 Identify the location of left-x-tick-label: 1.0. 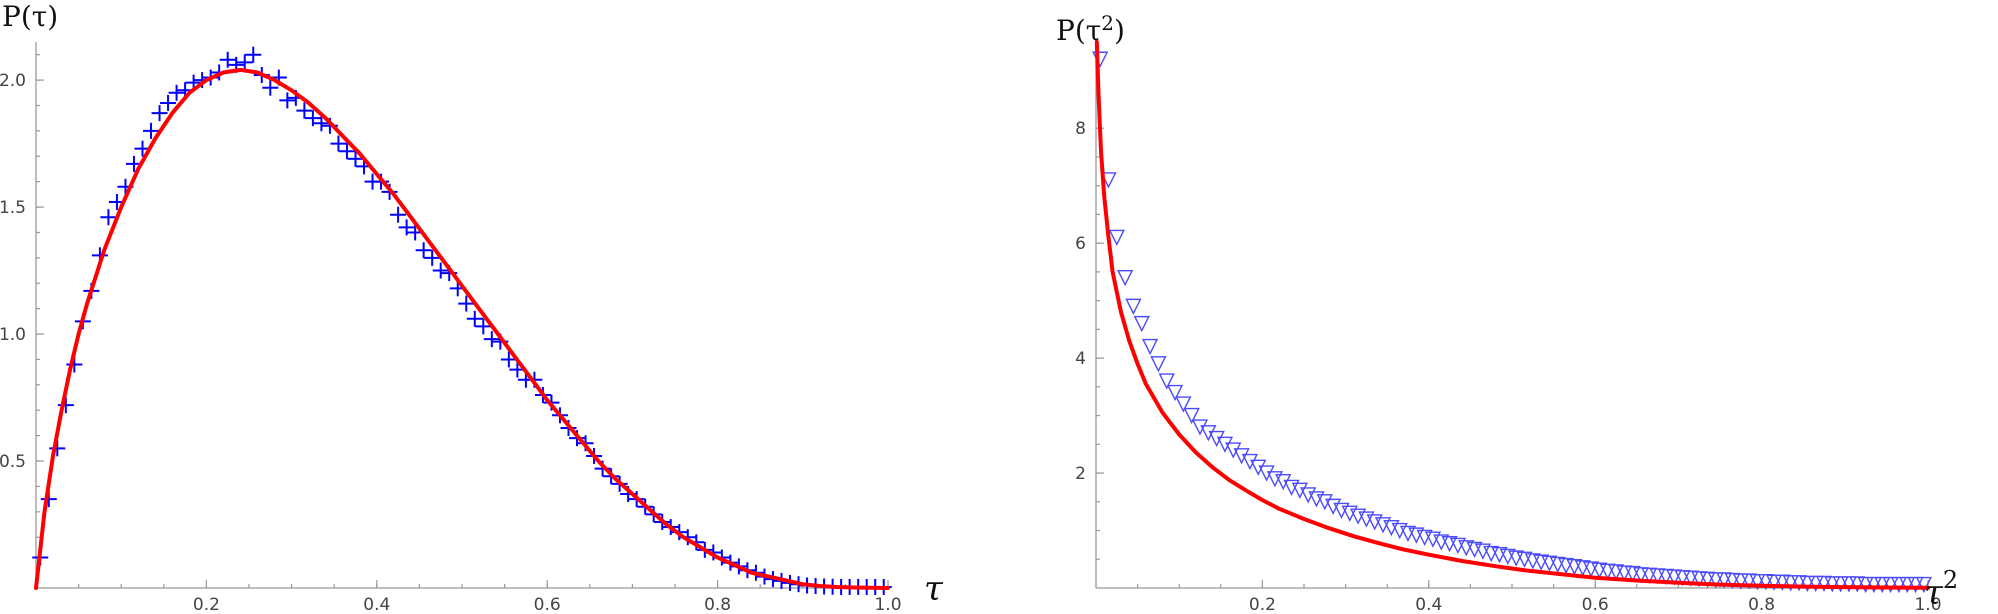
(887, 604).